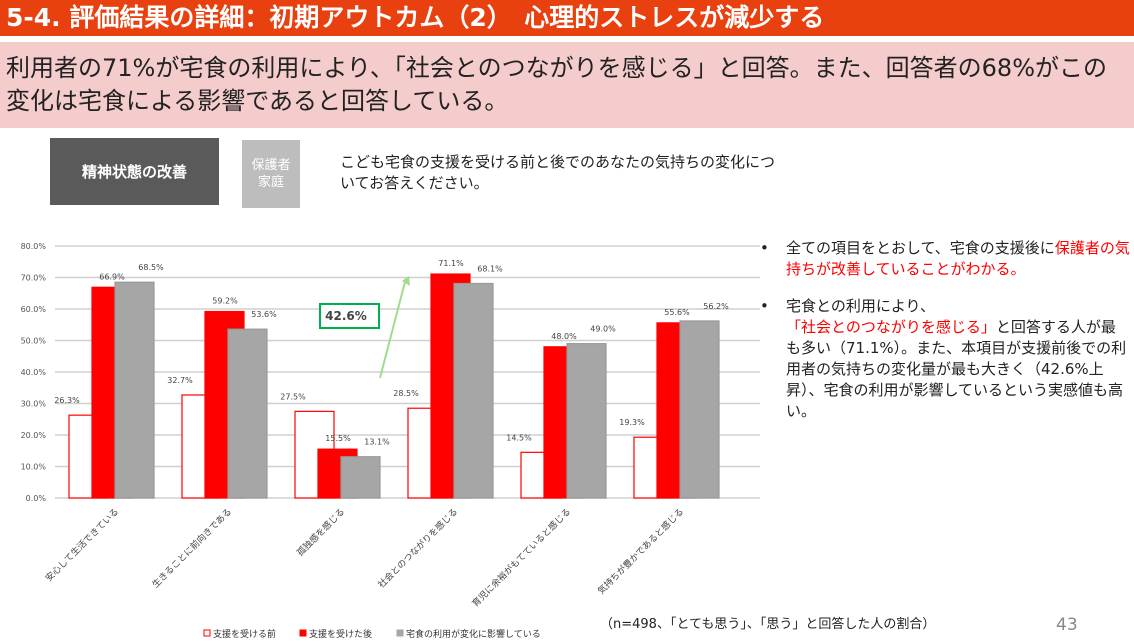 Image resolution: width=1134 pixels, height=641 pixels. What do you see at coordinates (225, 301) in the screenshot?
I see `data-label: 59.2%` at bounding box center [225, 301].